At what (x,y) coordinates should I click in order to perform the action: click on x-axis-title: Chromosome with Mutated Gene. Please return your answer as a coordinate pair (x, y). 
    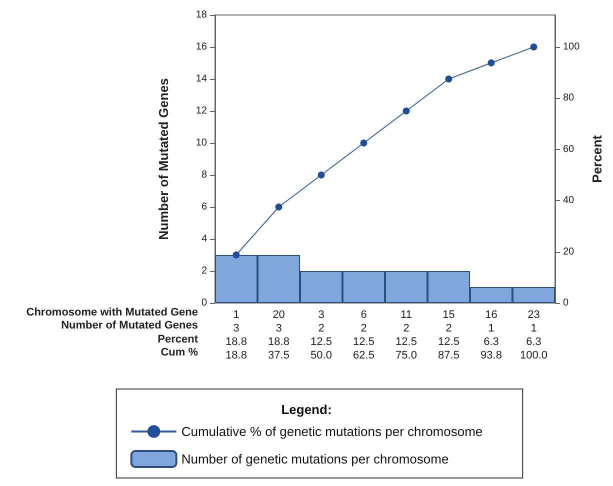
    Looking at the image, I should click on (112, 312).